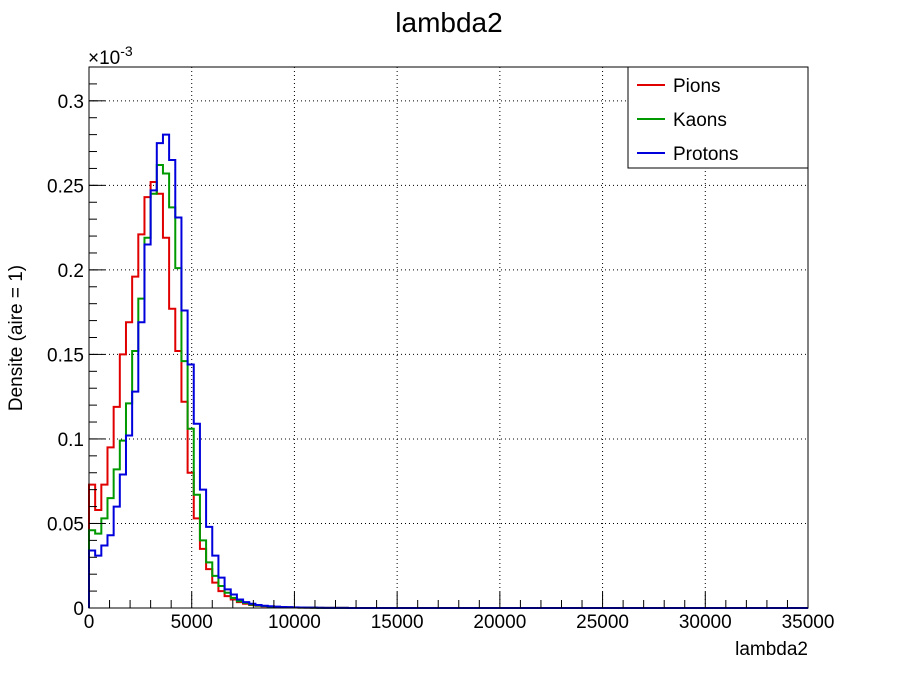 The image size is (898, 676). Describe the element at coordinates (771, 649) in the screenshot. I see `x-axis-label: lambda2` at that location.